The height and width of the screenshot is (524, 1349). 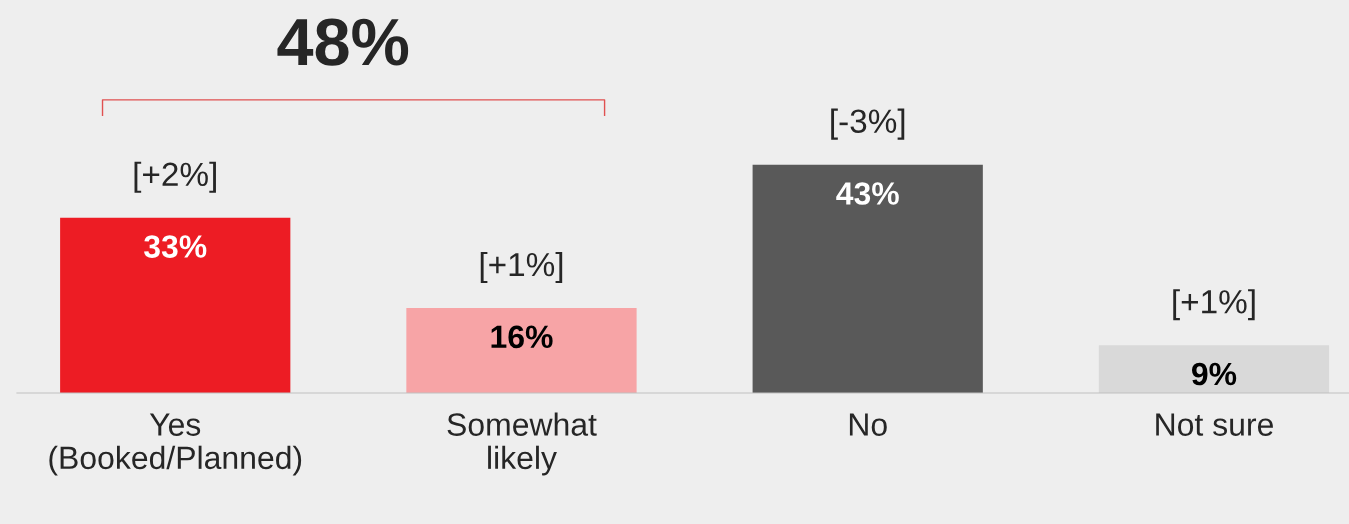 What do you see at coordinates (522, 337) in the screenshot?
I see `data-label: 16%` at bounding box center [522, 337].